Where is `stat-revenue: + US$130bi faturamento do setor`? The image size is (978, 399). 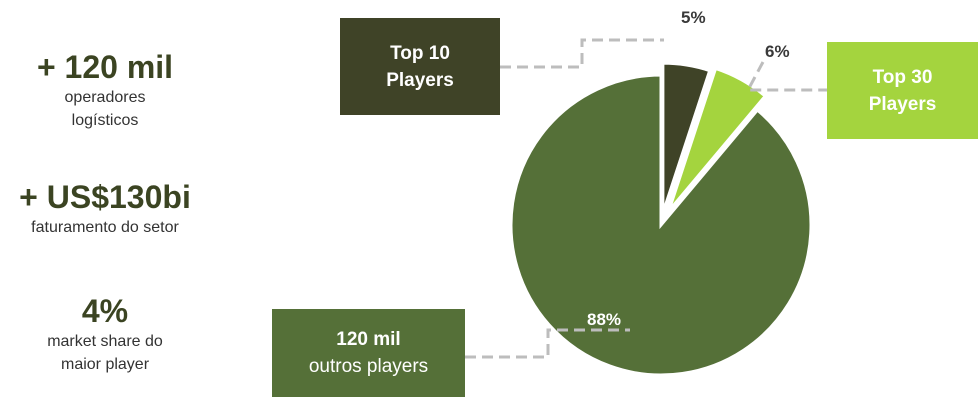
stat-revenue: + US$130bi faturamento do setor is located at coordinates (105, 208).